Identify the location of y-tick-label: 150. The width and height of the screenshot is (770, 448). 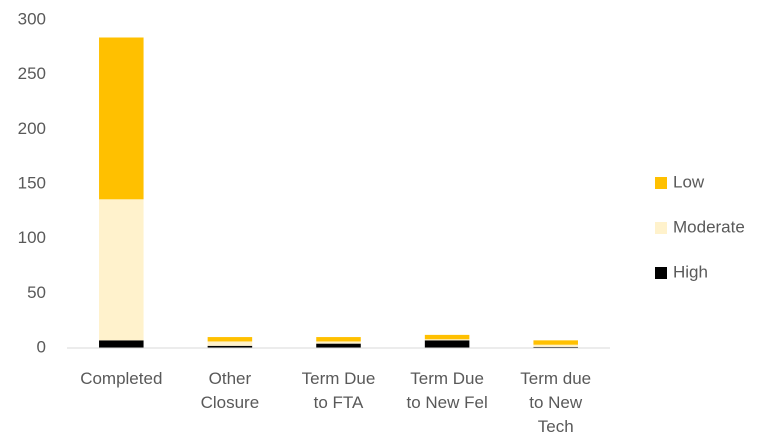
(32, 182).